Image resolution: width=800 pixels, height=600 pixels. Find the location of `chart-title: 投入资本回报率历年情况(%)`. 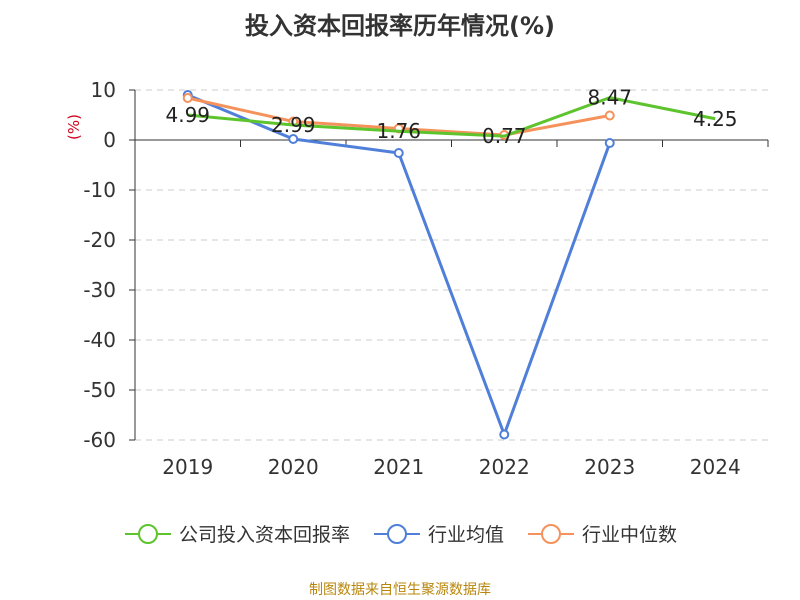

chart-title: 投入资本回报率历年情况(%) is located at coordinates (400, 26).